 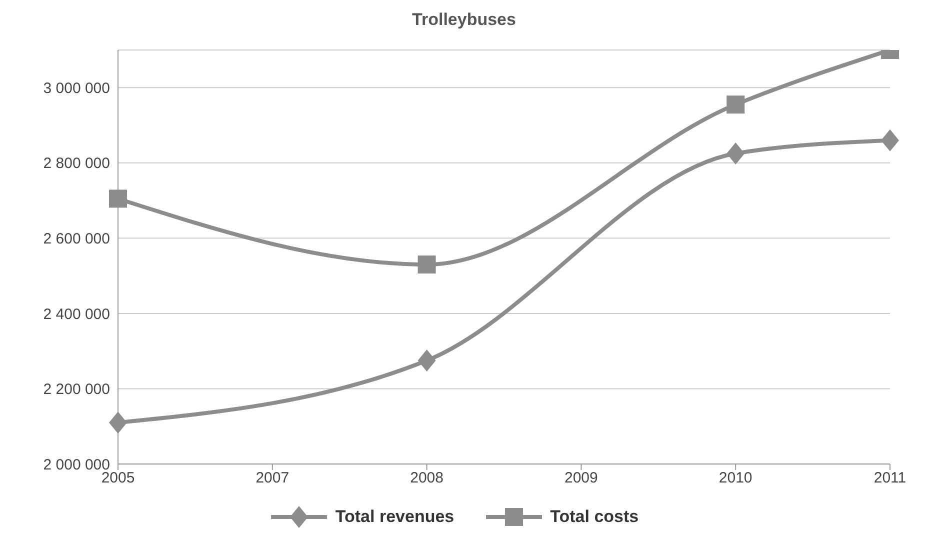 What do you see at coordinates (464, 20) in the screenshot?
I see `chart-title: Trolleybuses` at bounding box center [464, 20].